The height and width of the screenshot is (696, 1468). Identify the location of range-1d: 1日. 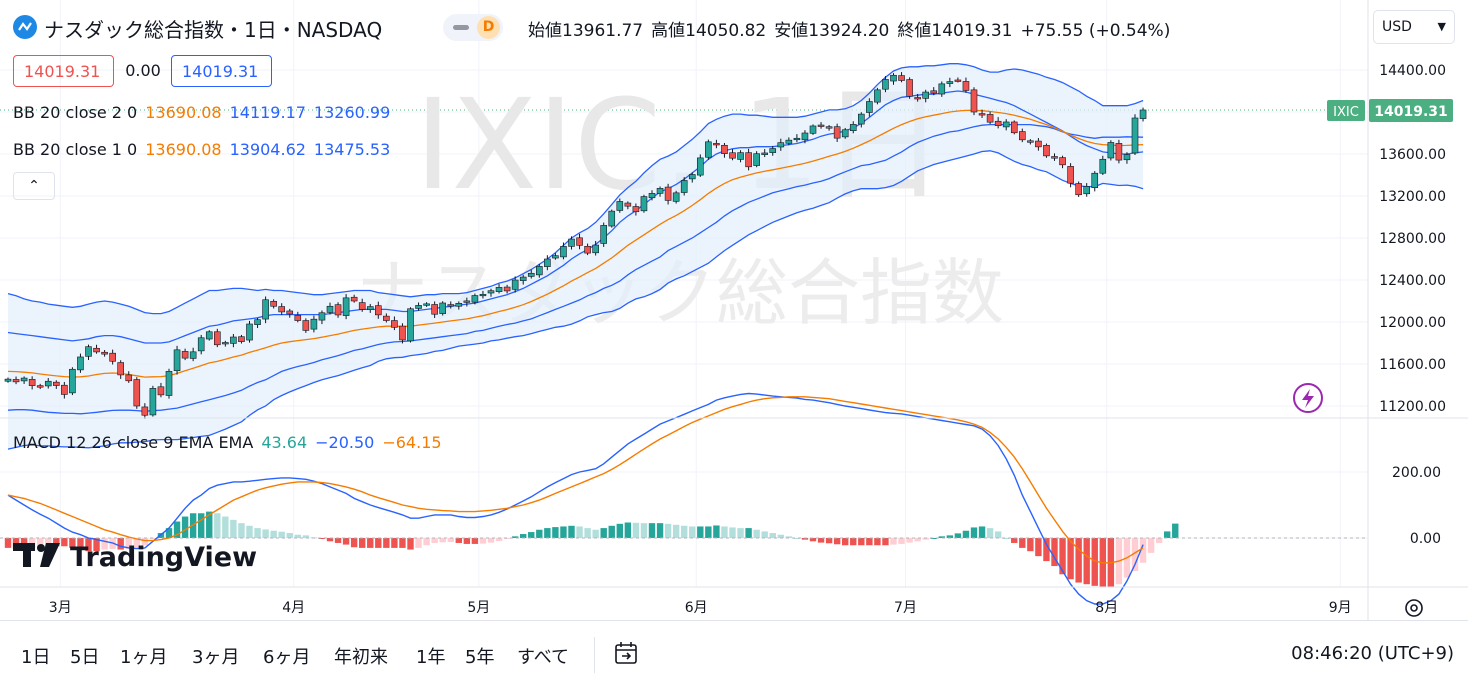
(36, 657).